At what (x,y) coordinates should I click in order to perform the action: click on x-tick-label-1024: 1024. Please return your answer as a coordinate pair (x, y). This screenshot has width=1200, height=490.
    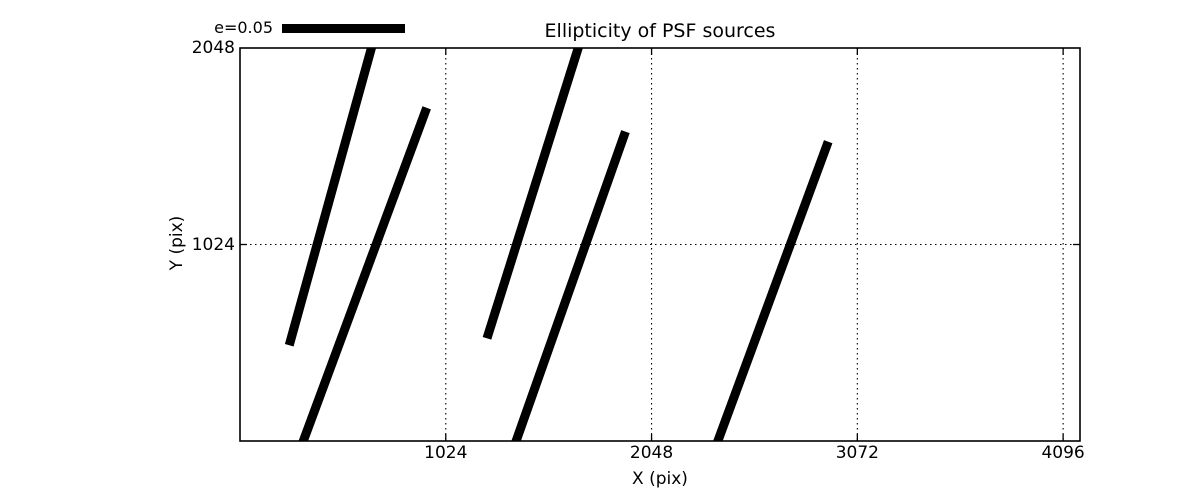
    Looking at the image, I should click on (446, 453).